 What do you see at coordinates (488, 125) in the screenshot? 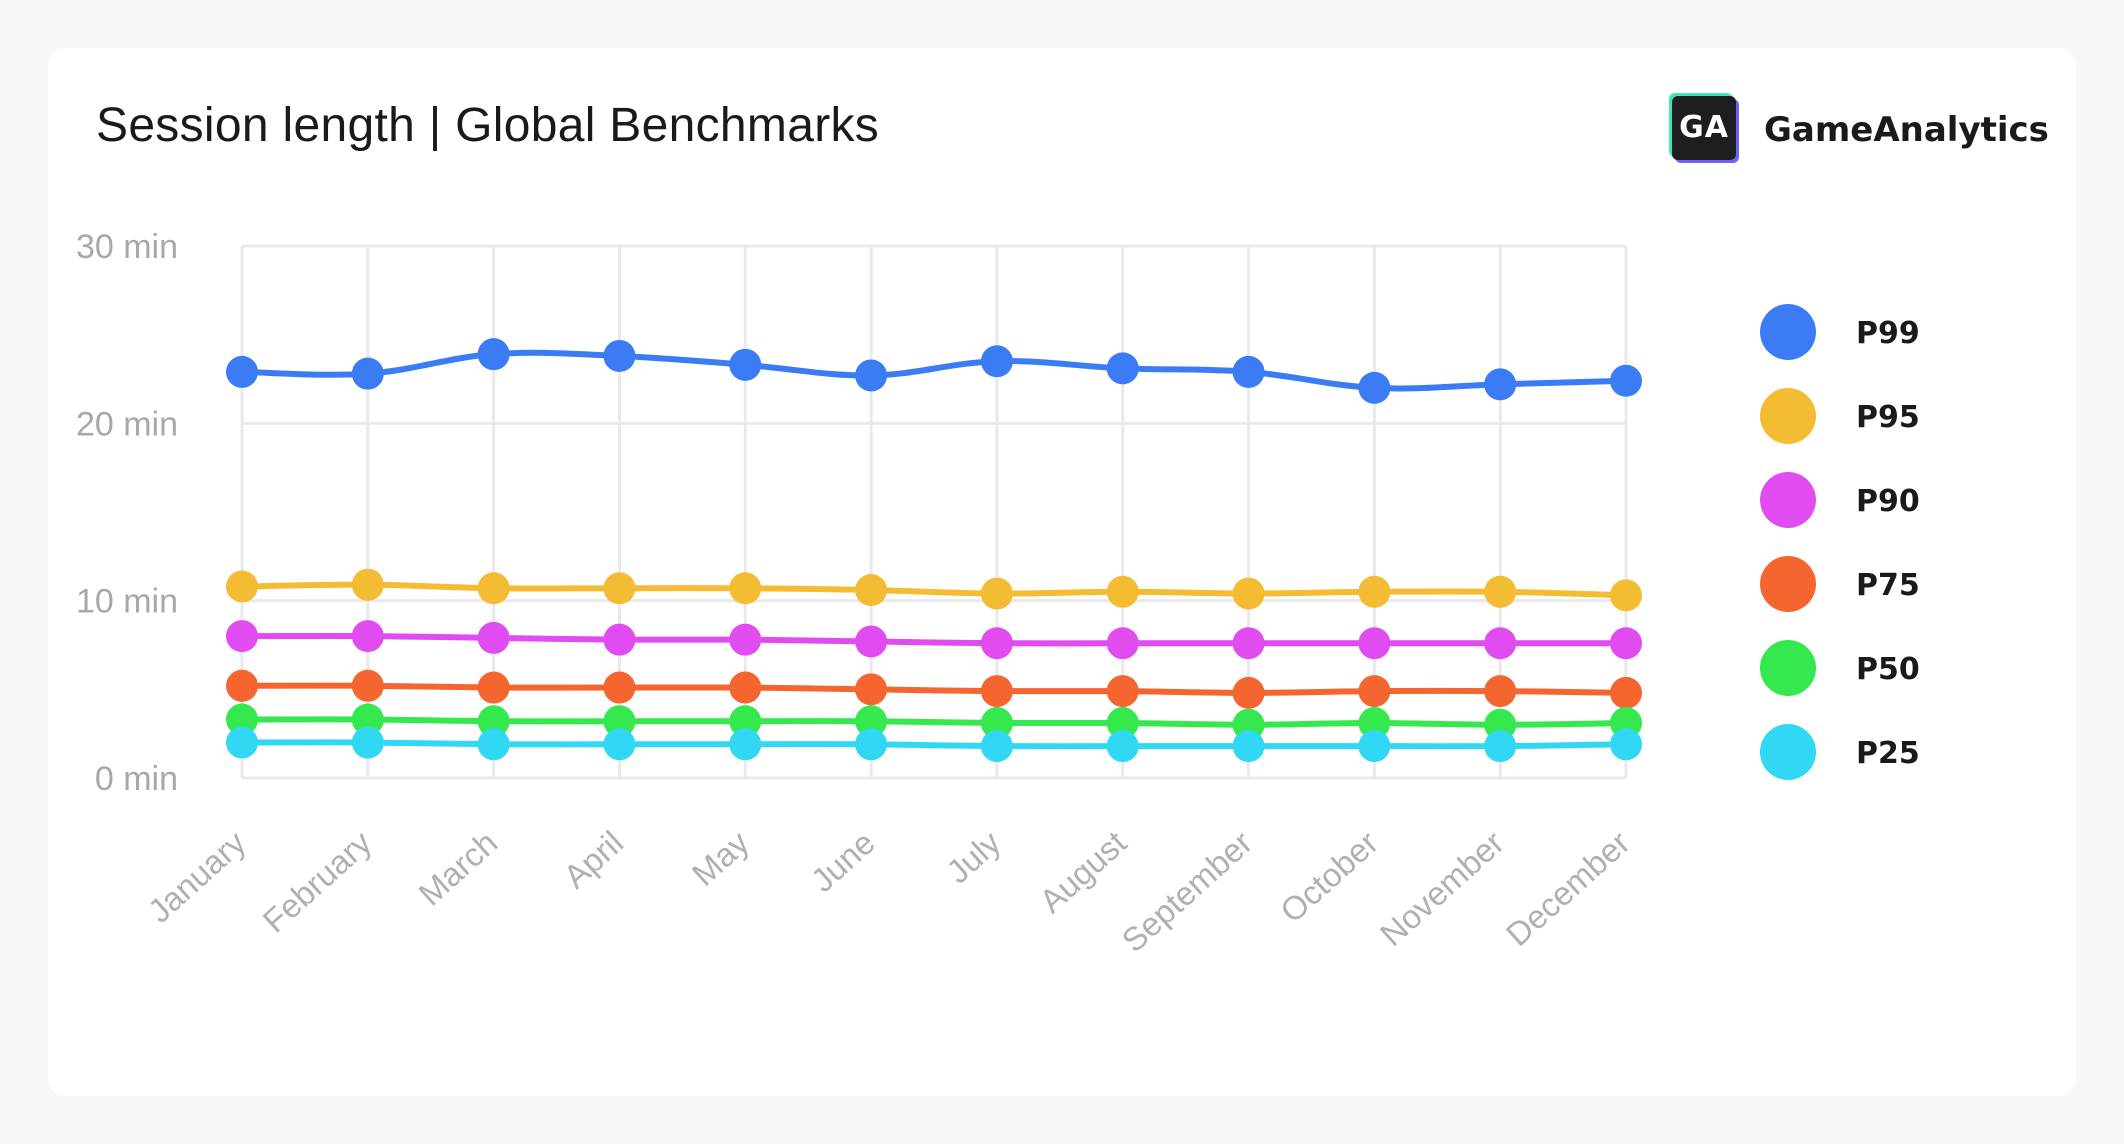
I see `chart-title: Session length | Global Benchmarks` at bounding box center [488, 125].